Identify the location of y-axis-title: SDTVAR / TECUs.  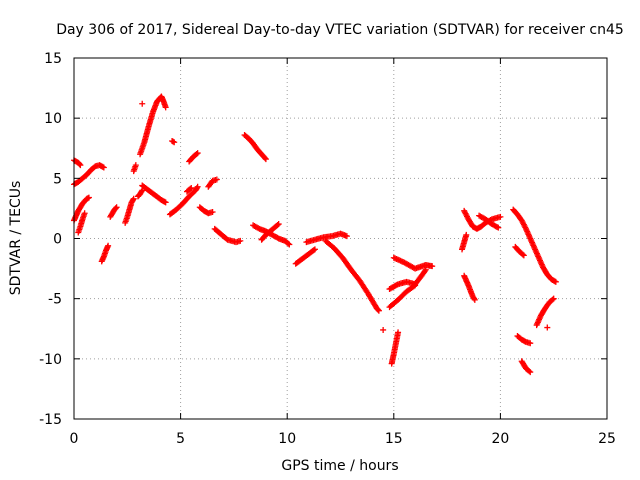
(16, 238).